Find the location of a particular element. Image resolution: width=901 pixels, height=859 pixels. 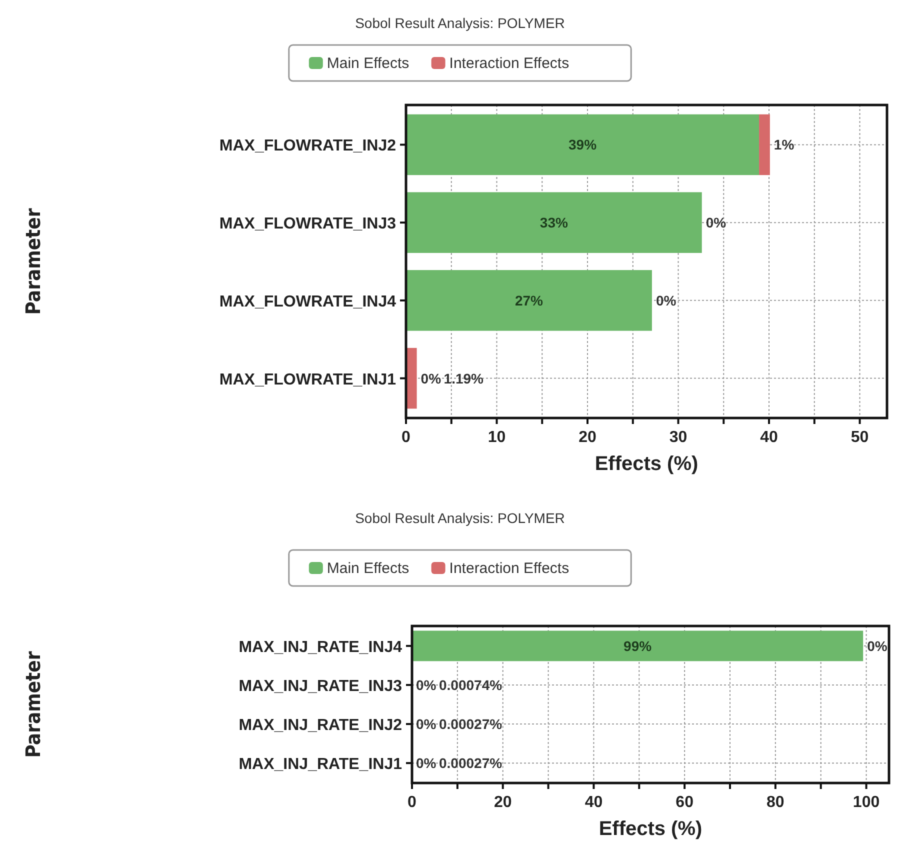

y-tick-label: MAX_FLOWRATE_INJ1 is located at coordinates (307, 379).